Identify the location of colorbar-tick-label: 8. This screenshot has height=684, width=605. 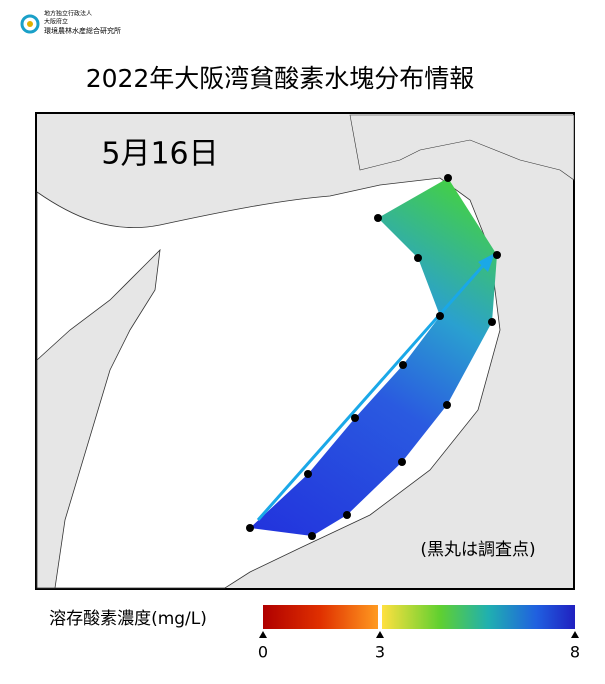
(575, 652).